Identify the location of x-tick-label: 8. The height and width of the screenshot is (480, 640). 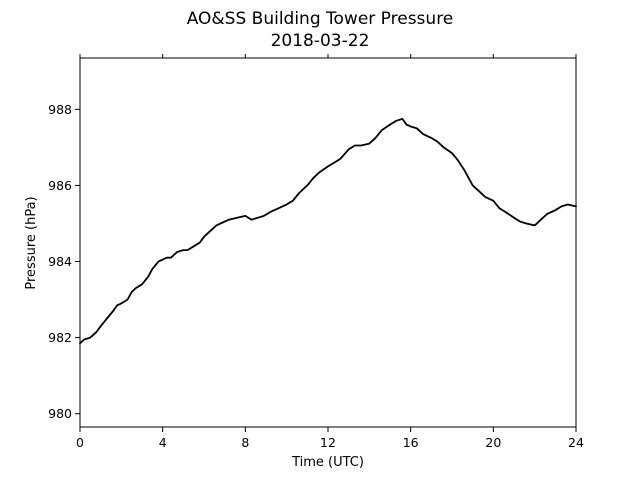
(245, 442).